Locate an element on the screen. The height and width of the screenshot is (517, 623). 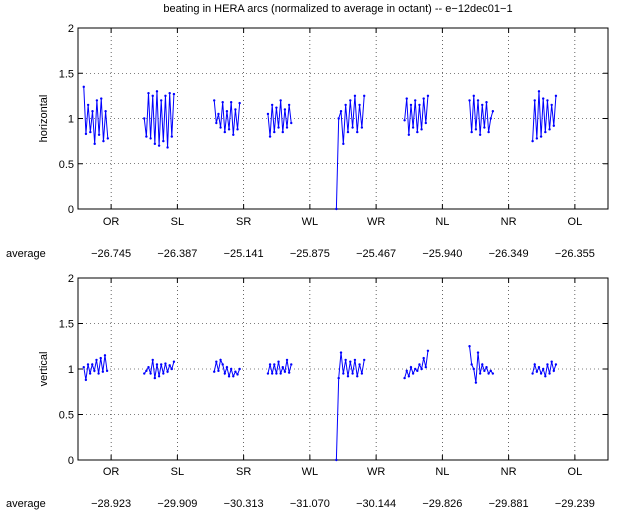
x-tick-label: WR is located at coordinates (376, 222).